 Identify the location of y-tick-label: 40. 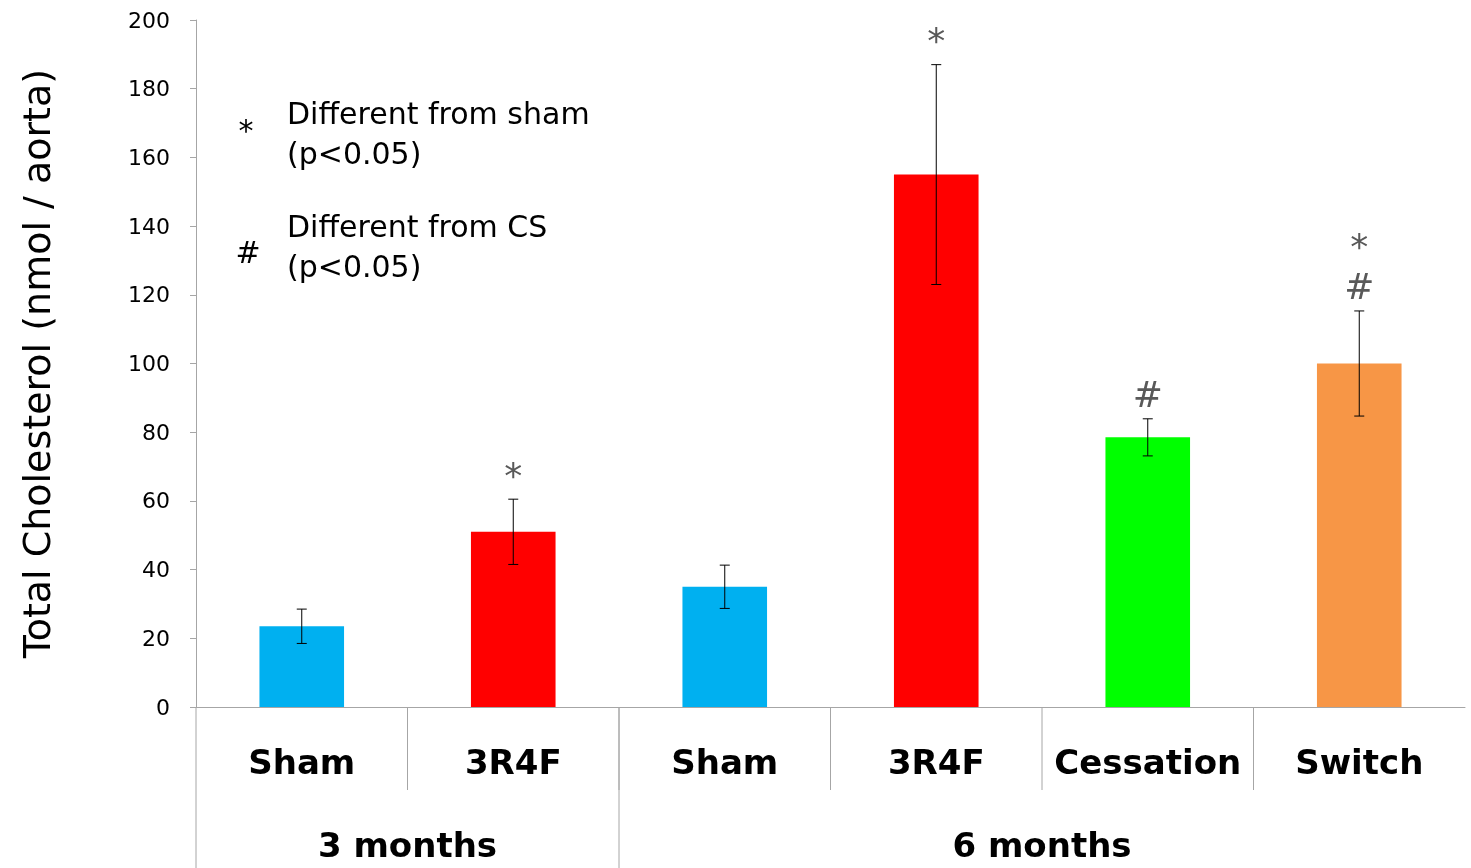
(156, 570).